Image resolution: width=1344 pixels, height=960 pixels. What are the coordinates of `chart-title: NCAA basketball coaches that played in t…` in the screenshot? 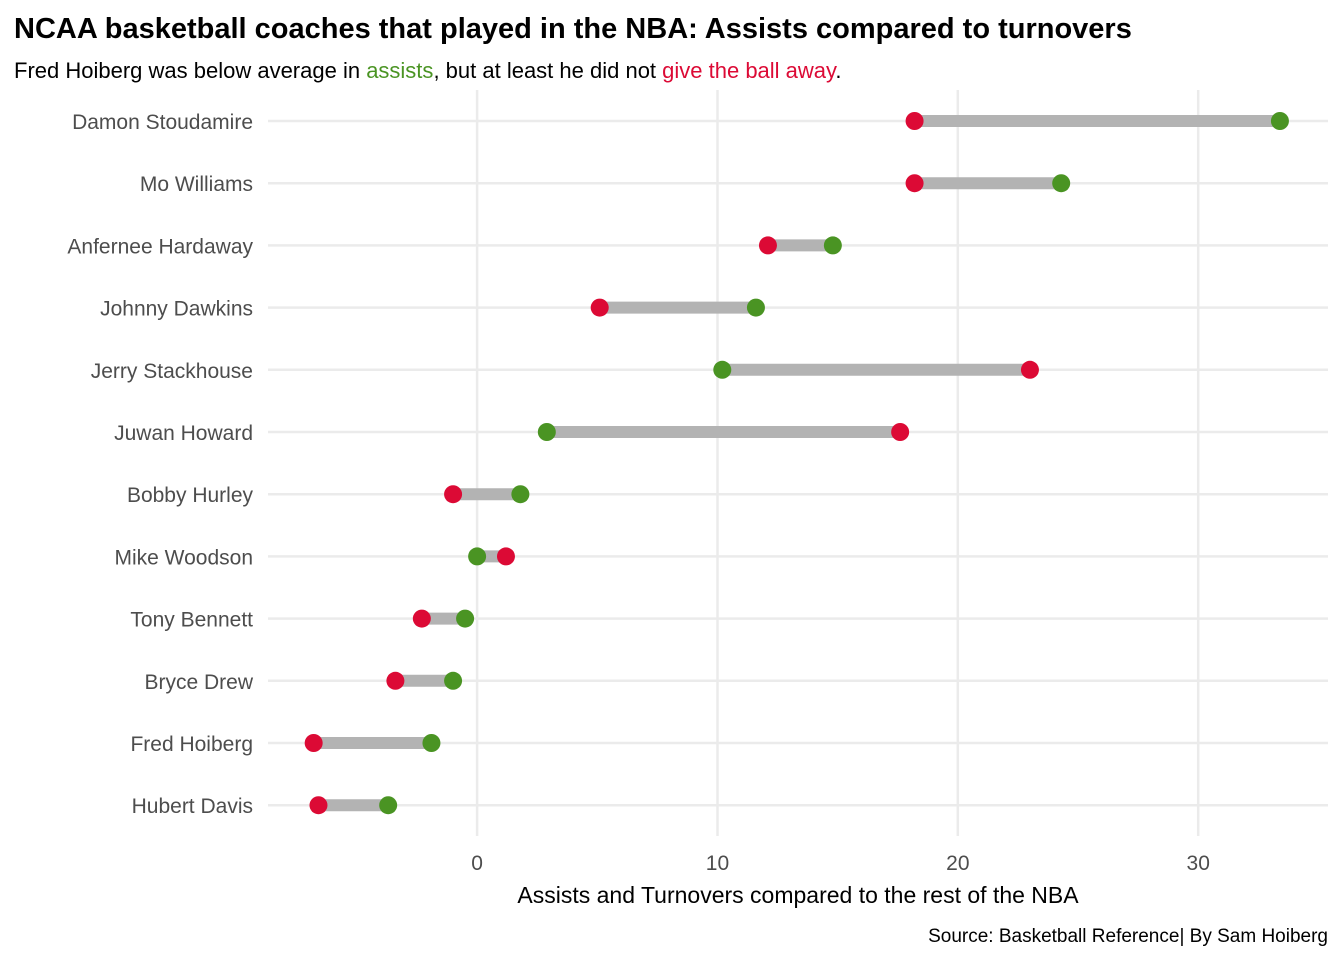 It's located at (573, 29).